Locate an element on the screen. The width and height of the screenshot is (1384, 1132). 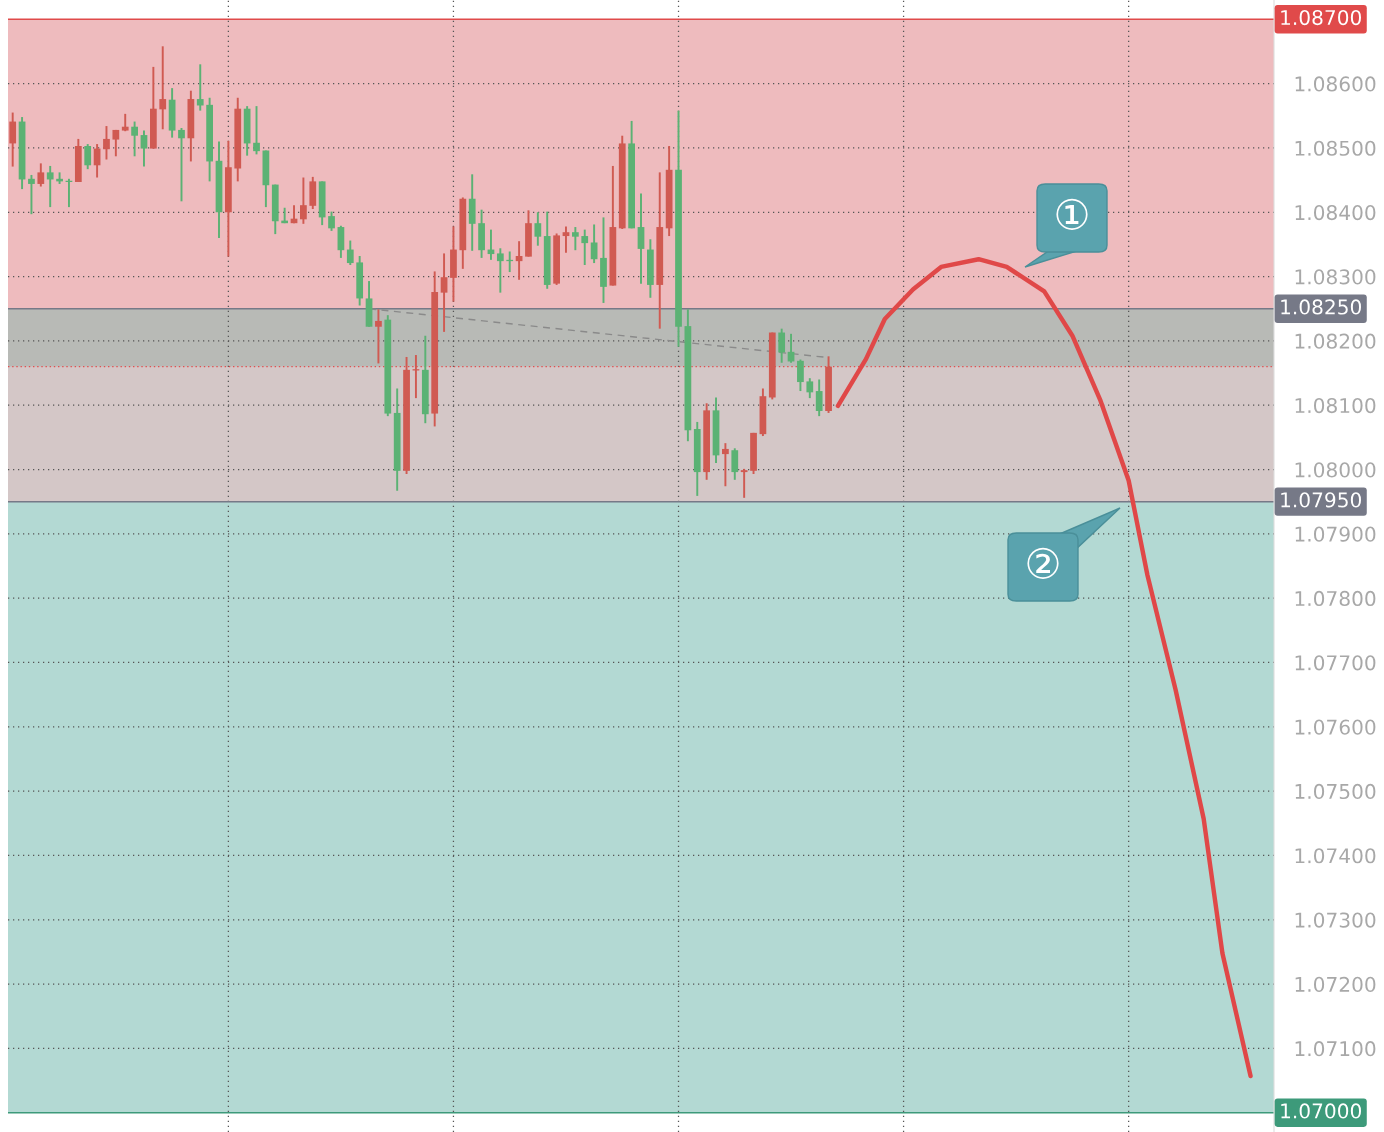
y-tick-label: 1.07800 is located at coordinates (1335, 598).